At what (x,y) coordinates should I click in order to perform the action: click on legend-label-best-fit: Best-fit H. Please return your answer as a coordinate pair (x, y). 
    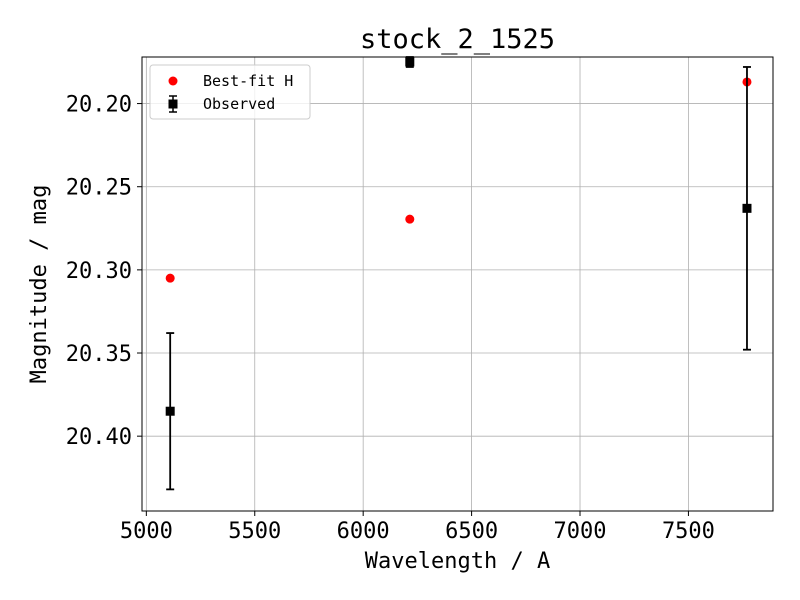
    Looking at the image, I should click on (248, 81).